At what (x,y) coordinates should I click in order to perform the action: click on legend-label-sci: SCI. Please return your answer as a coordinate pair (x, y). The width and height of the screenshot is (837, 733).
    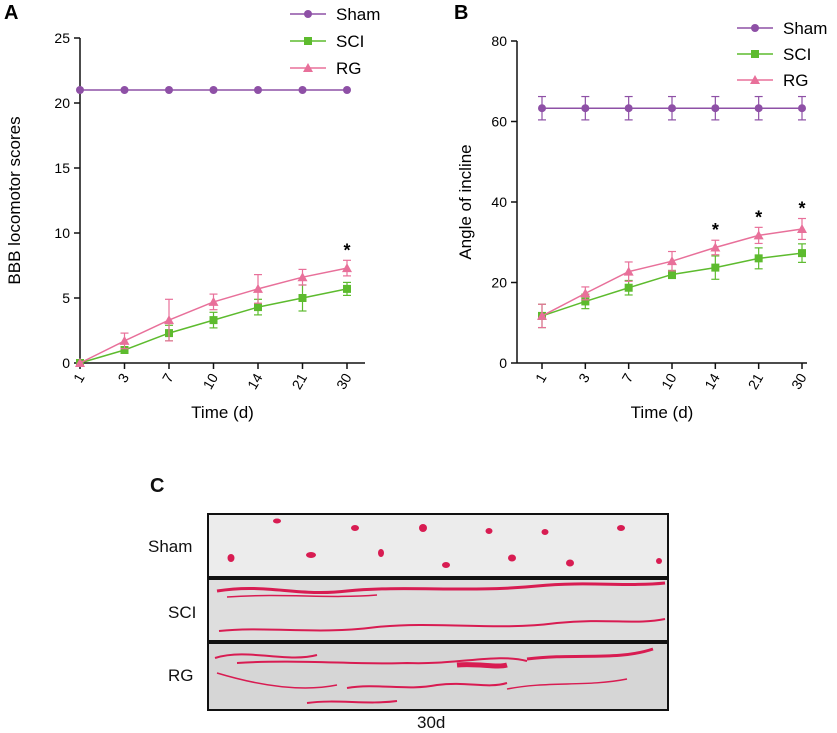
    Looking at the image, I should click on (797, 54).